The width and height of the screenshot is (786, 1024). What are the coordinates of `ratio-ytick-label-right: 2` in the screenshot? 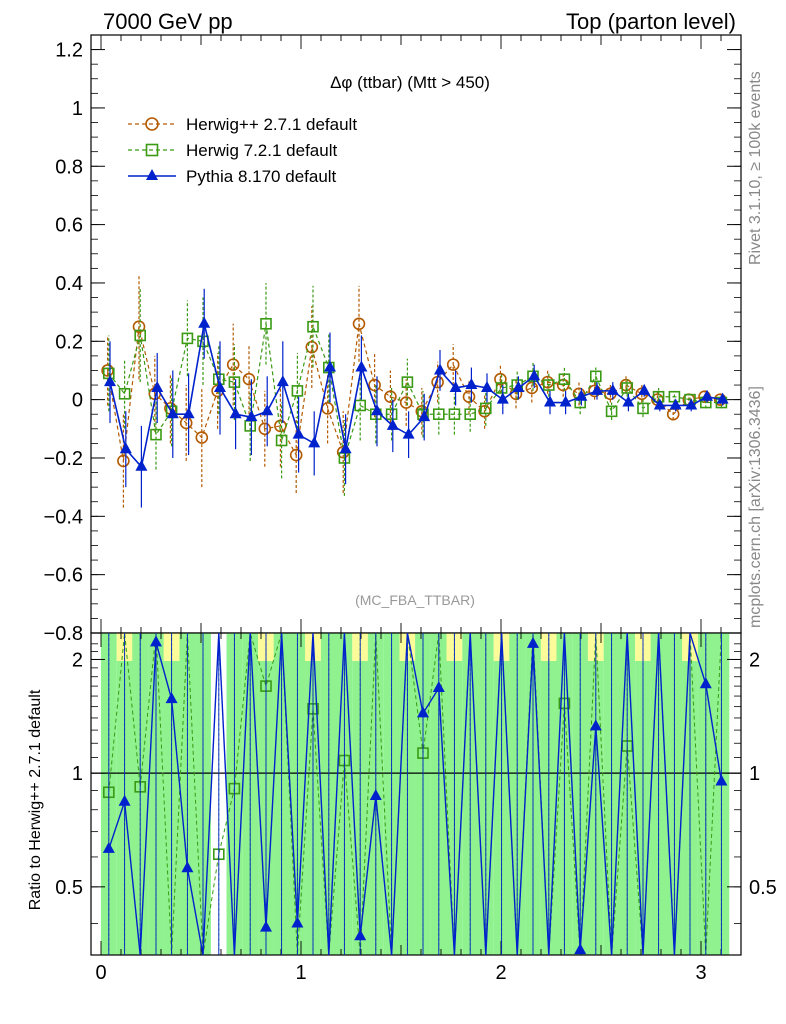 It's located at (754, 660).